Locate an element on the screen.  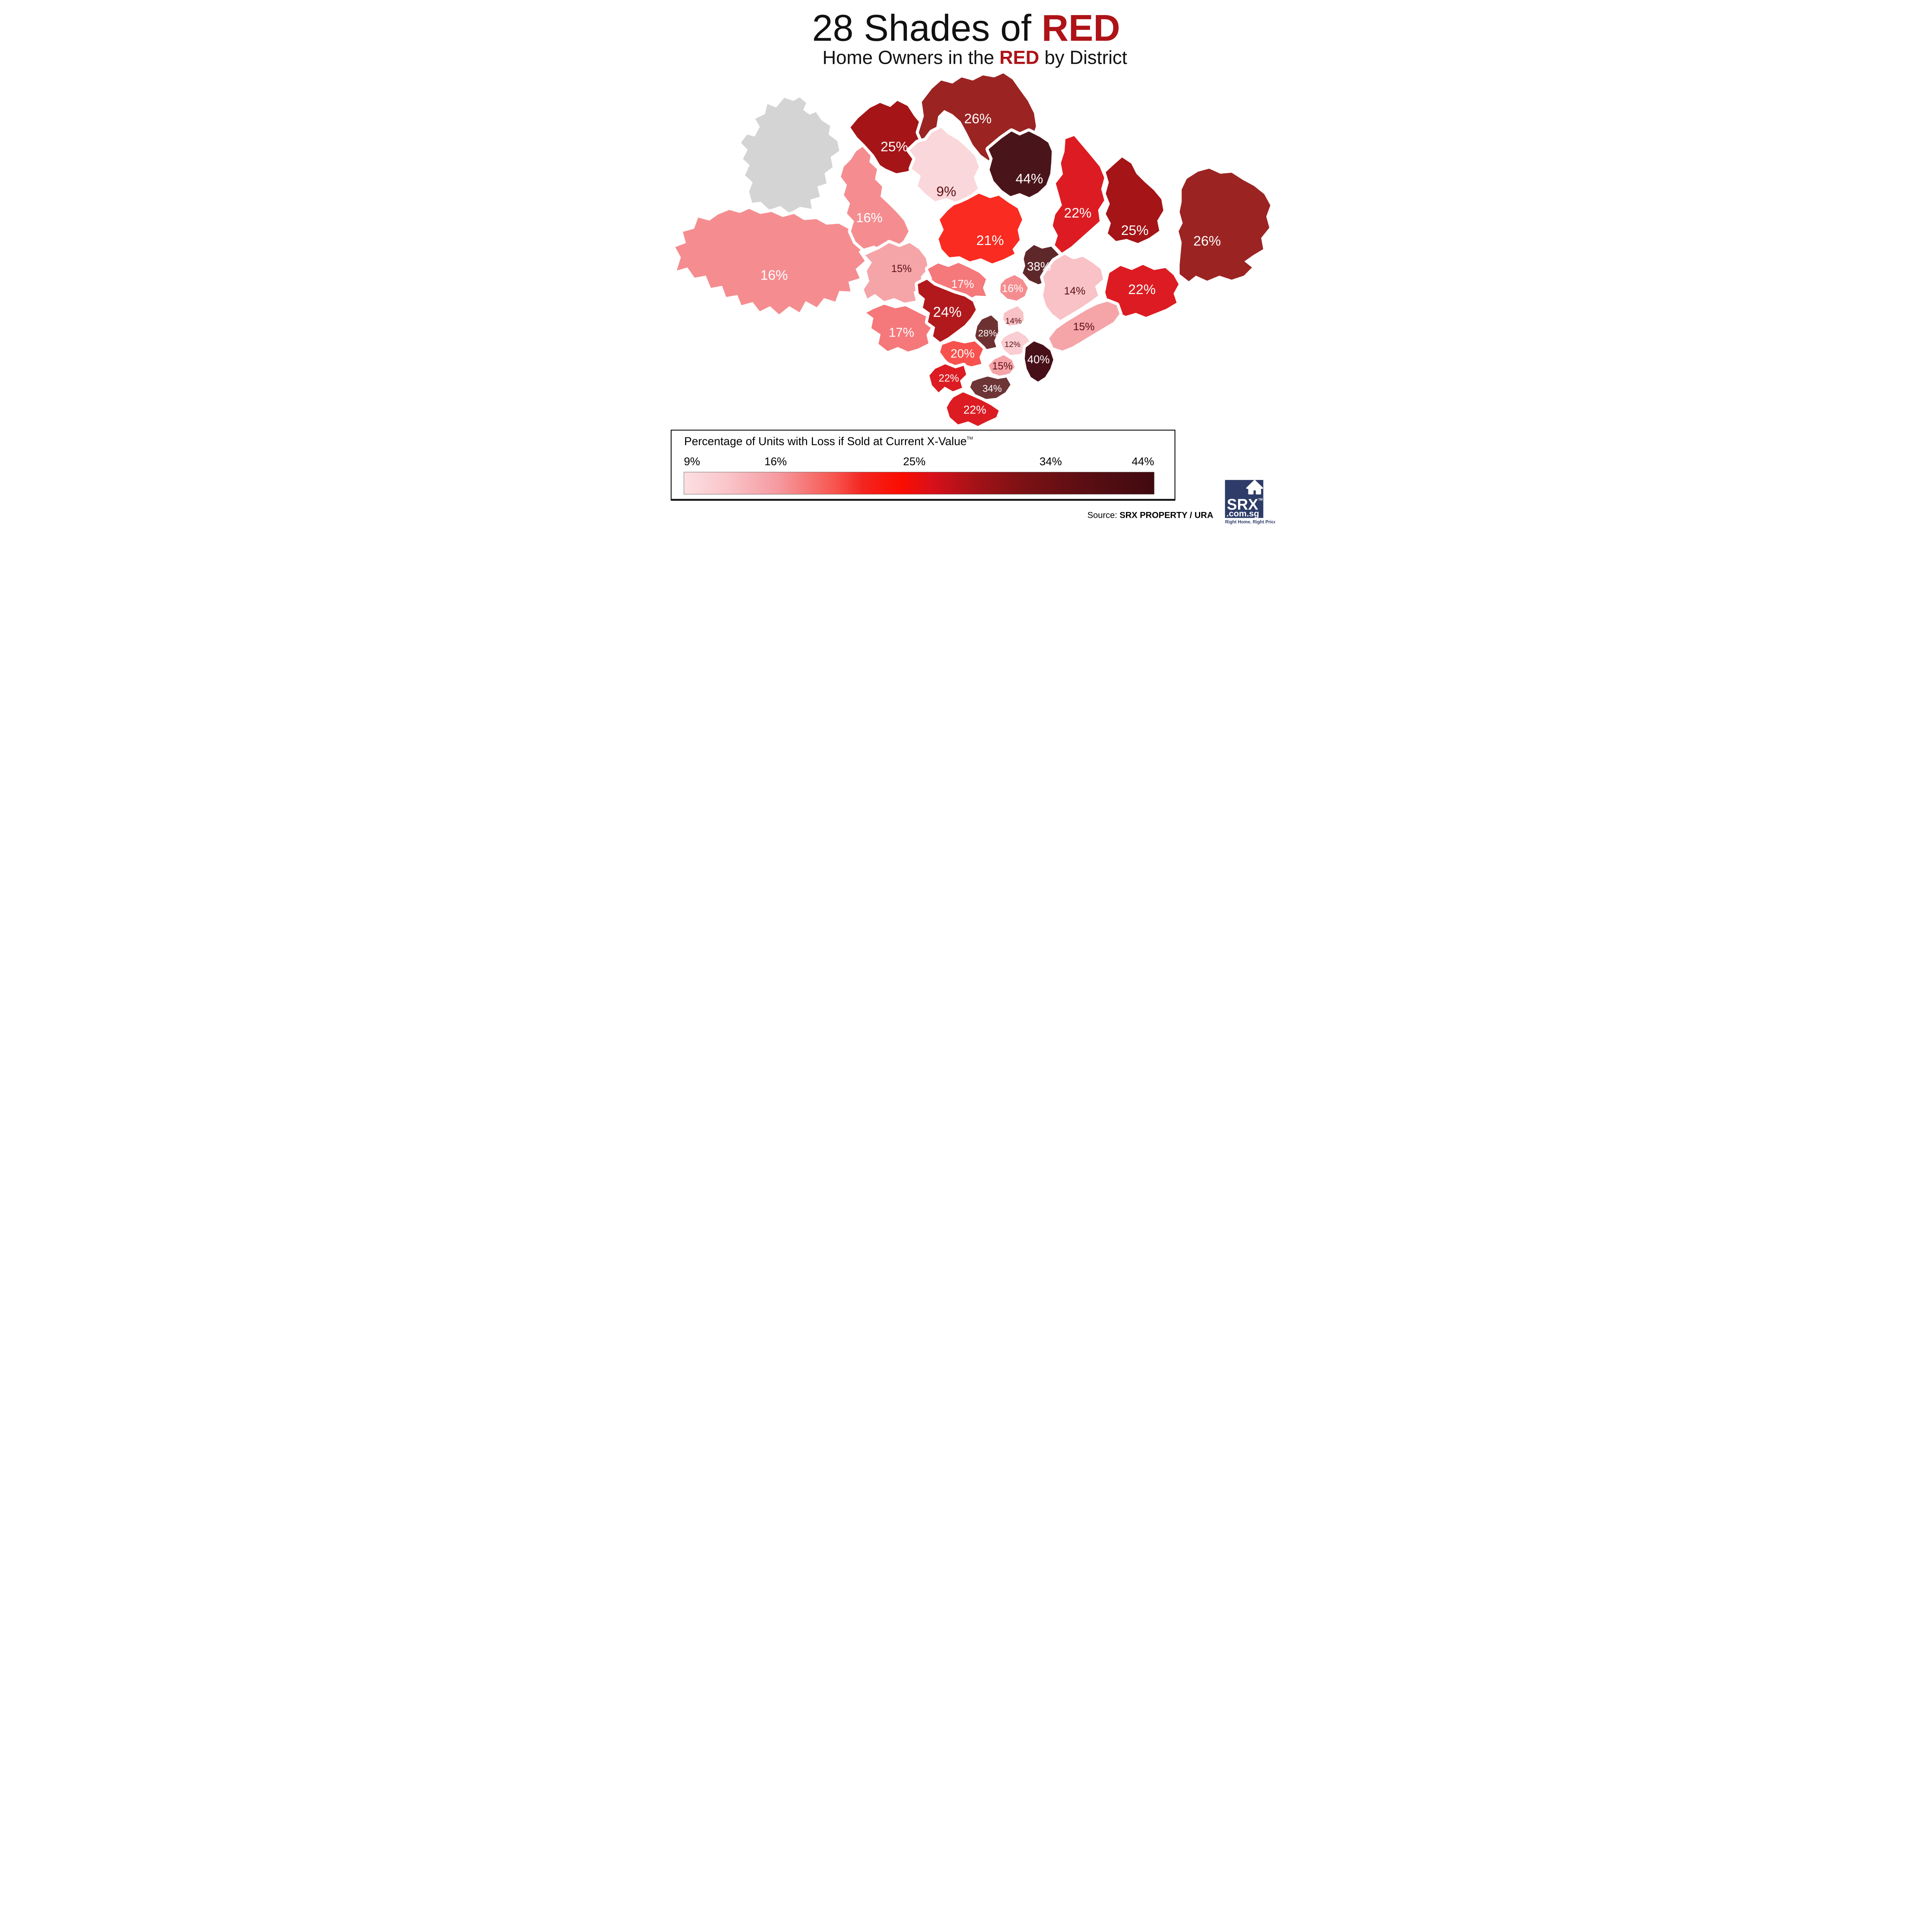
page-subtitle: Home Owners in the RED by District is located at coordinates (976, 58).